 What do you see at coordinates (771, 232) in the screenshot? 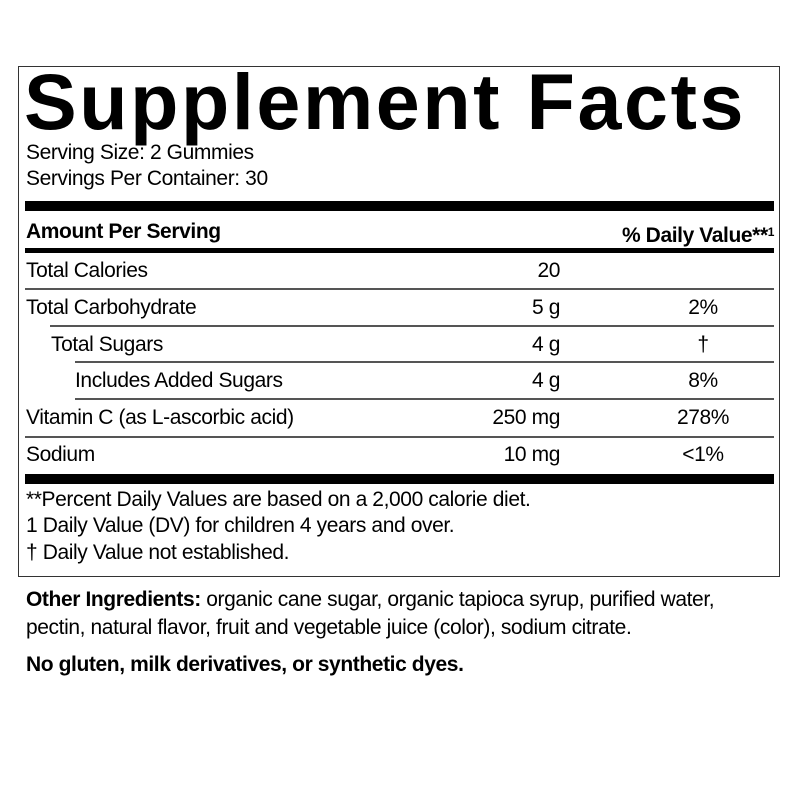
I see `daily-value-superscript: 1` at bounding box center [771, 232].